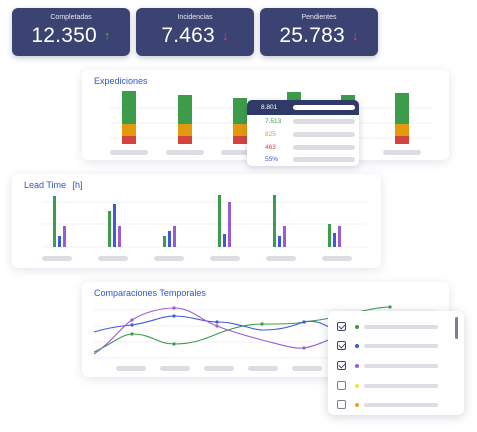 The height and width of the screenshot is (432, 477). What do you see at coordinates (188, 35) in the screenshot?
I see `kpi-number: 7.463` at bounding box center [188, 35].